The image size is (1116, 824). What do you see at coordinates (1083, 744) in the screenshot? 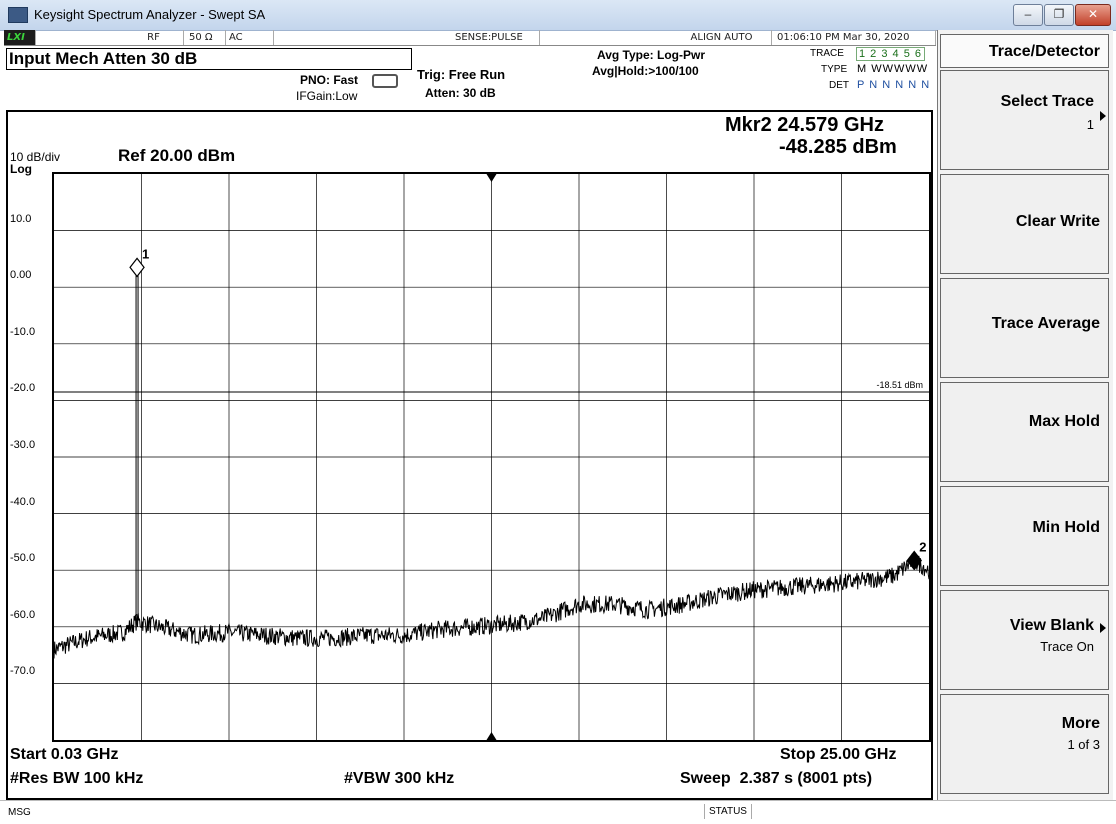
I see `more-value: 1 of 3` at bounding box center [1083, 744].